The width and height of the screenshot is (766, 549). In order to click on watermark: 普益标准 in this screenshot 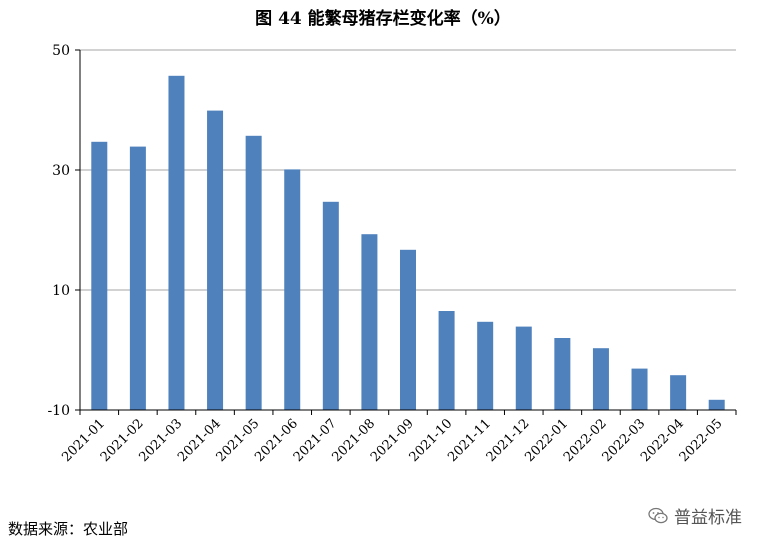, I will do `click(695, 515)`.